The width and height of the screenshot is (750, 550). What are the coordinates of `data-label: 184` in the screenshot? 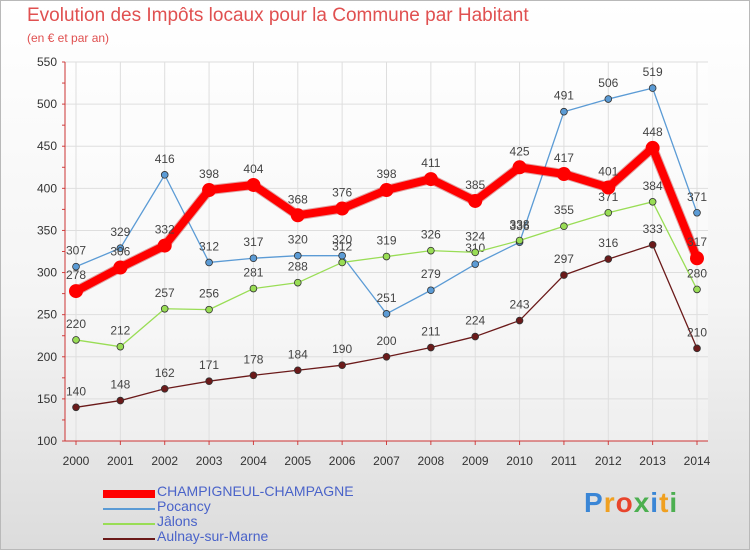 It's located at (298, 354).